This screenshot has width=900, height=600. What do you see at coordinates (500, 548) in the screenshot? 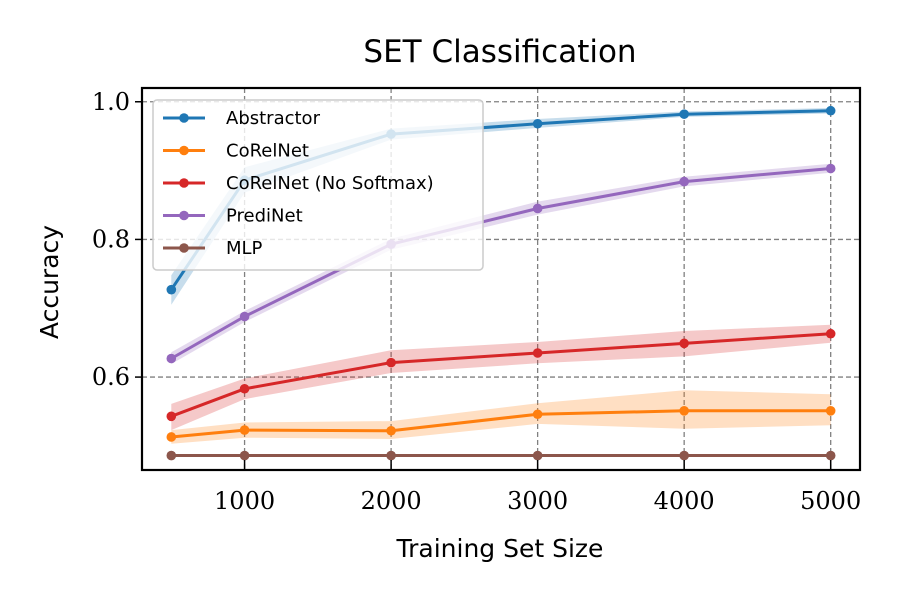
I see `x-axis-label: Training Set Size` at bounding box center [500, 548].